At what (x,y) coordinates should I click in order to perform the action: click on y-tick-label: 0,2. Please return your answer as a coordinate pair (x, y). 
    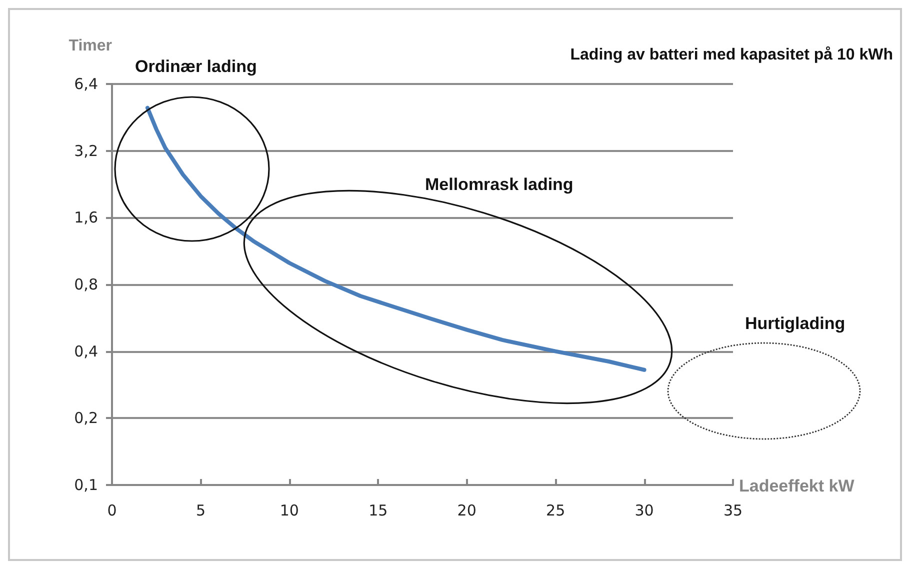
    Looking at the image, I should click on (86, 418).